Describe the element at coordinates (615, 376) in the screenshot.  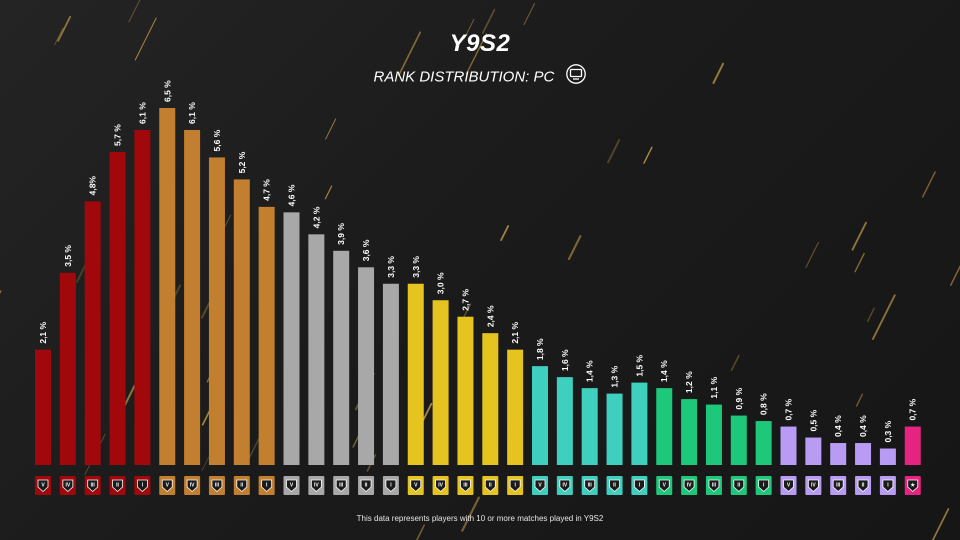
I see `bar-value-label: 1,3 %` at that location.